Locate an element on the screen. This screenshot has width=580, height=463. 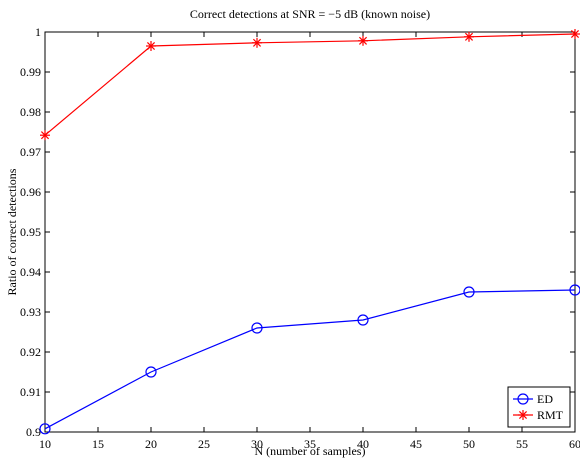
x-tick-label: 30 is located at coordinates (257, 444).